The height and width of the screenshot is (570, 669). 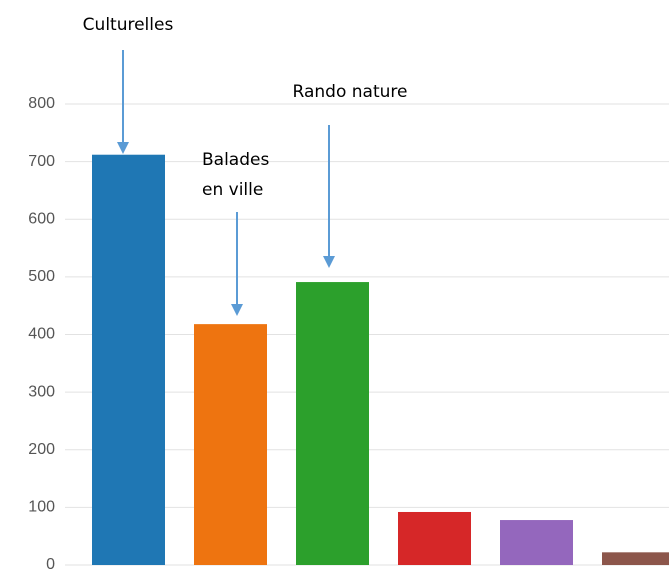 I want to click on annotation: Rando nature, so click(x=350, y=92).